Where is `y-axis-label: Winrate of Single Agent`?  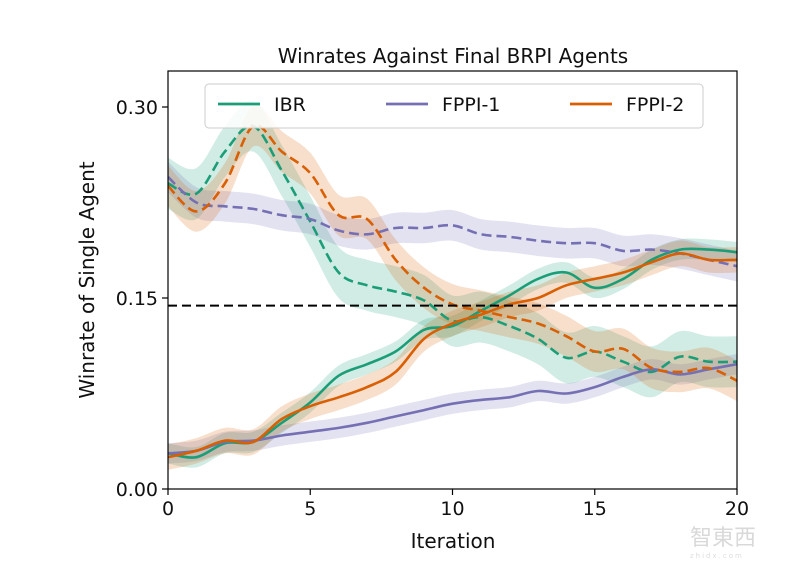
y-axis-label: Winrate of Single Agent is located at coordinates (87, 279).